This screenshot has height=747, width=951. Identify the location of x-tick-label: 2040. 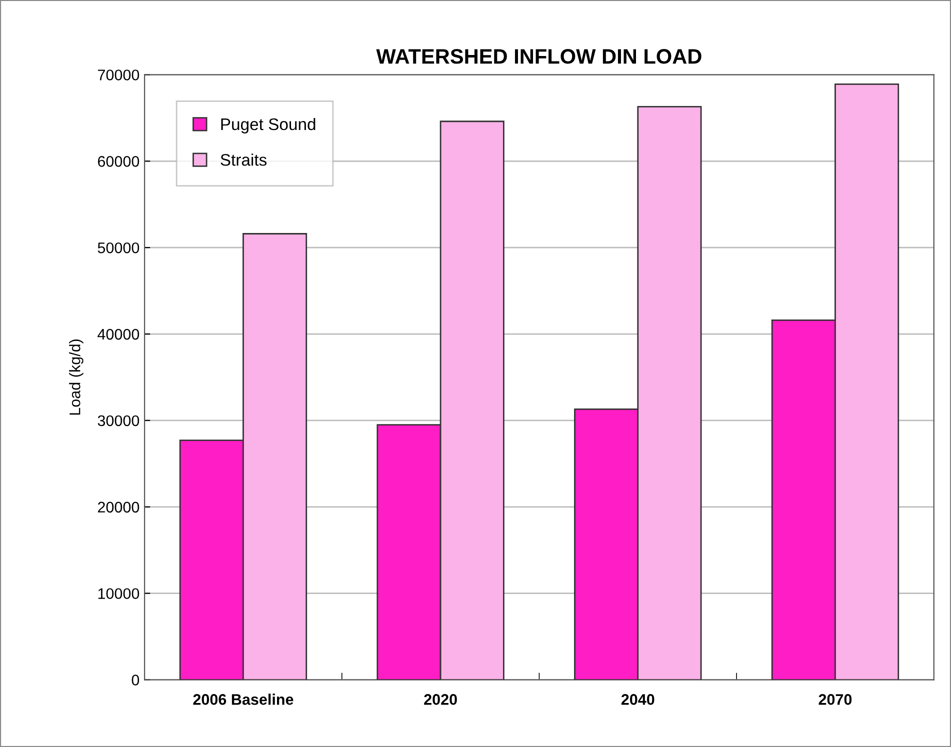
(637, 699).